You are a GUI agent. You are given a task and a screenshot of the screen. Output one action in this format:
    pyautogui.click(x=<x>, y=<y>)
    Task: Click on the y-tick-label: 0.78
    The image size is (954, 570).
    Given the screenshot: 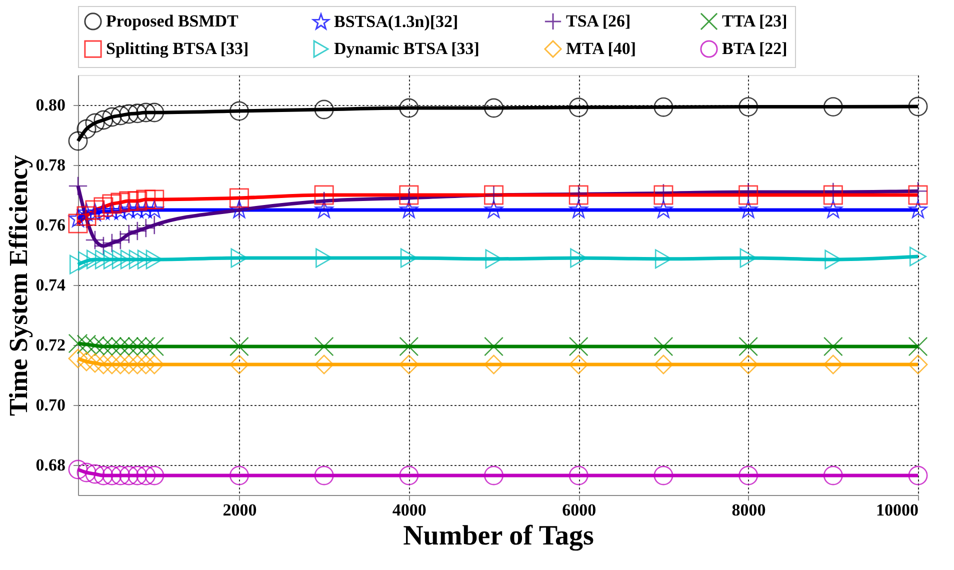 What is the action you would take?
    pyautogui.click(x=51, y=165)
    